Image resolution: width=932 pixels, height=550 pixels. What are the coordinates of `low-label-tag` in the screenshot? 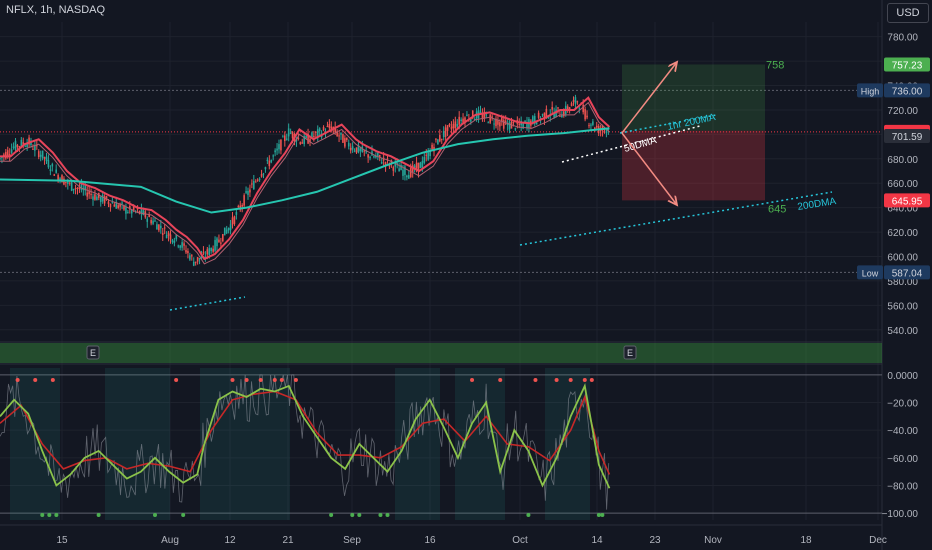 It's located at (870, 272).